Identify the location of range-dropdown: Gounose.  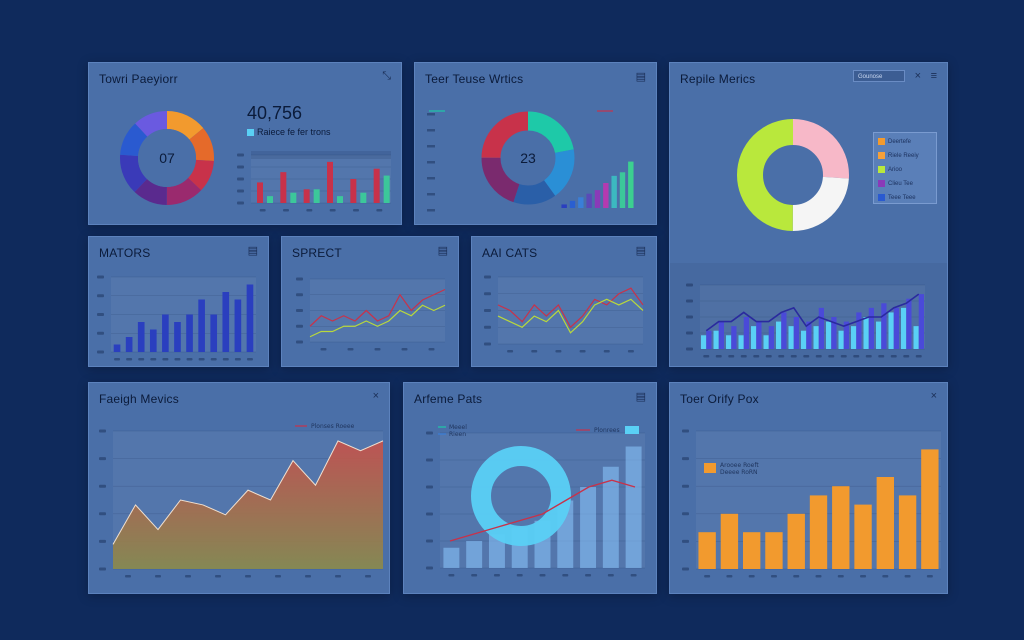
(879, 76).